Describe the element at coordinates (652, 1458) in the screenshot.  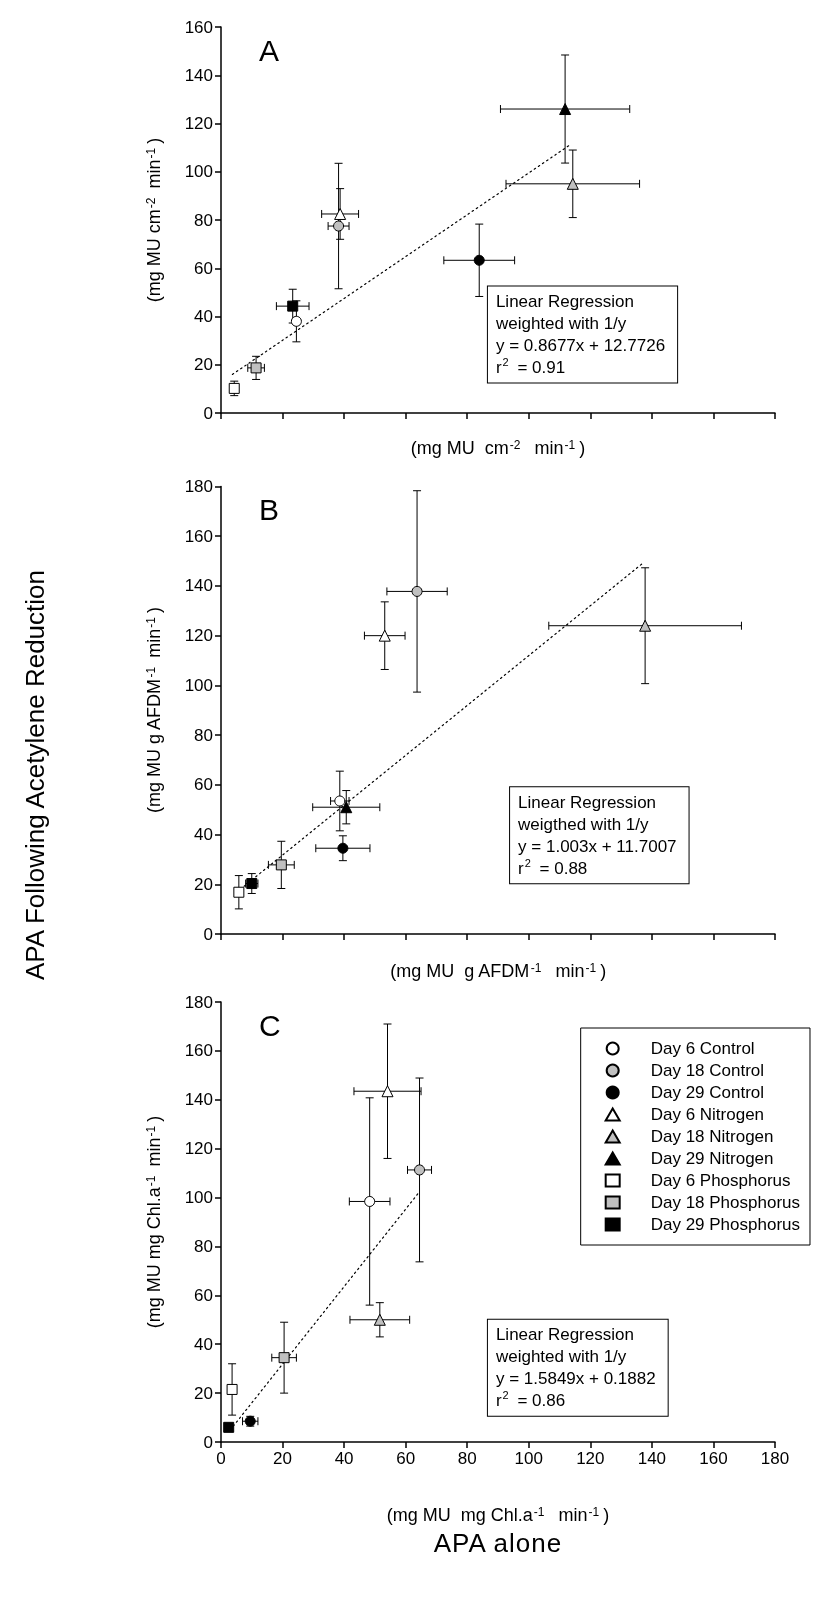
I see `x-tick-label: 140` at that location.